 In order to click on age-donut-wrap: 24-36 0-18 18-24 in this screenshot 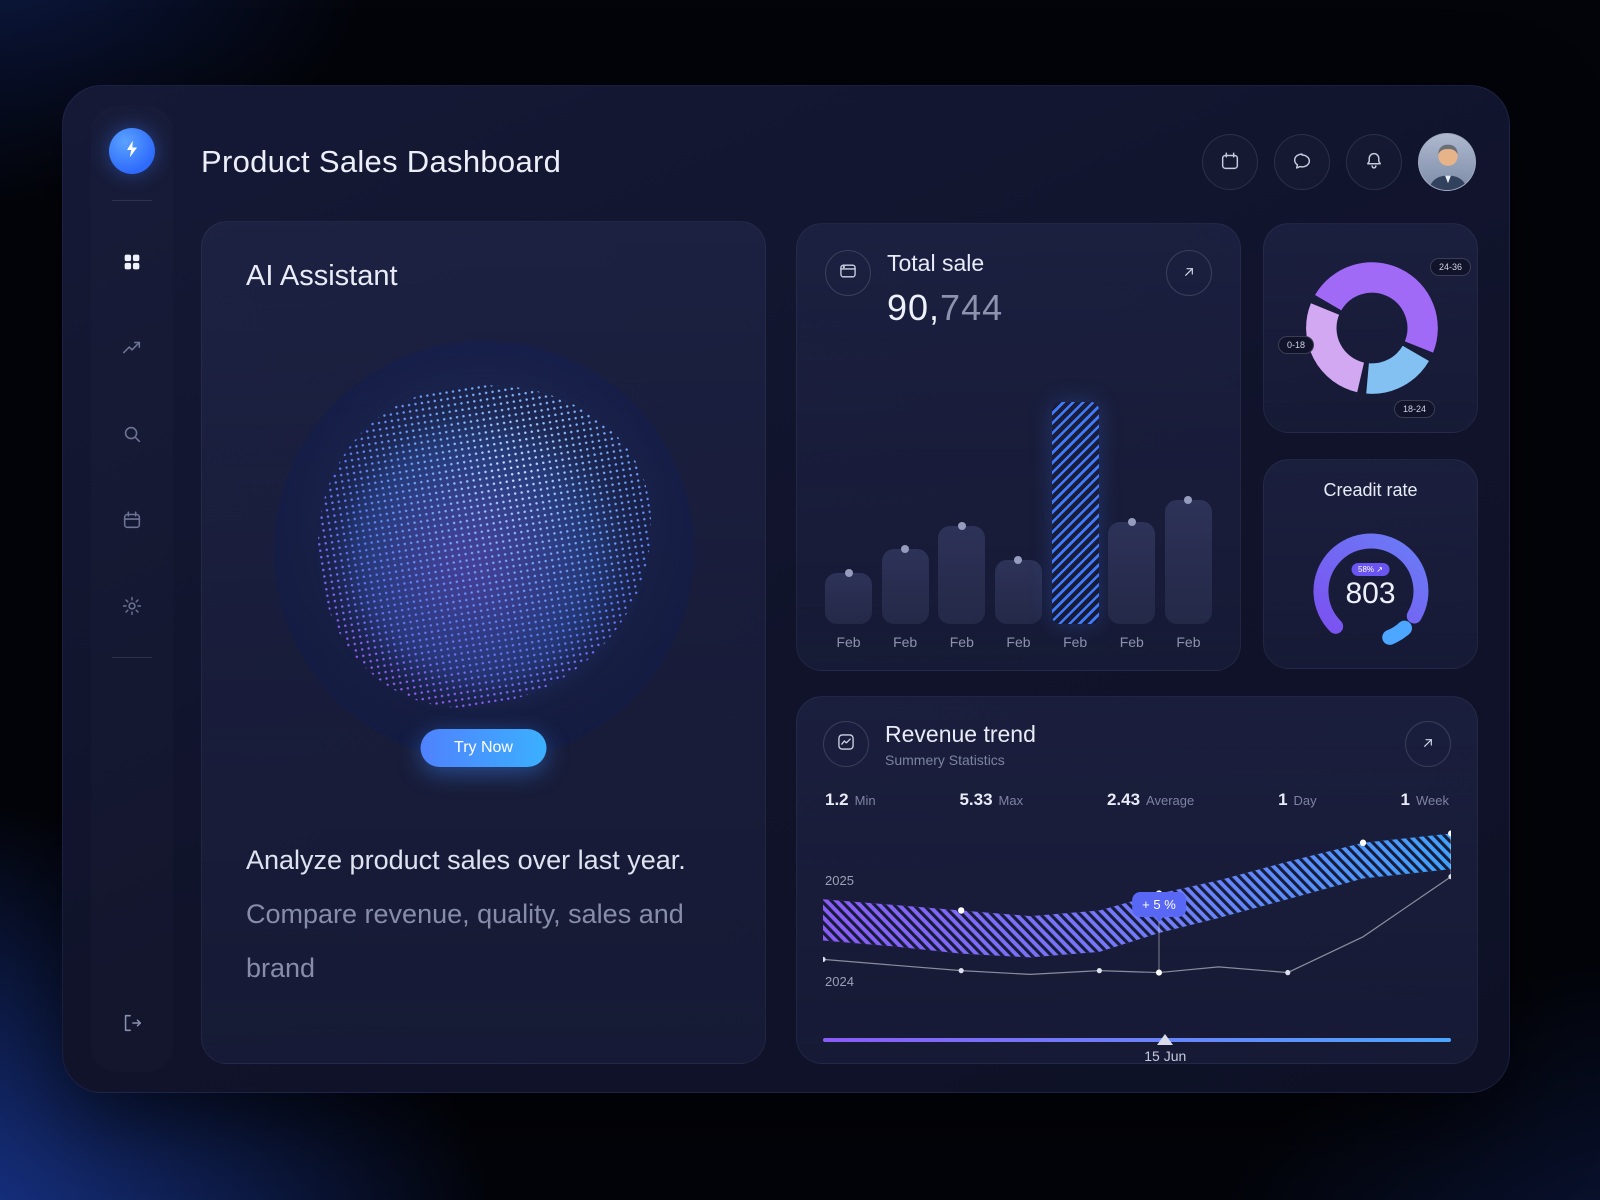, I will do `click(1370, 328)`.